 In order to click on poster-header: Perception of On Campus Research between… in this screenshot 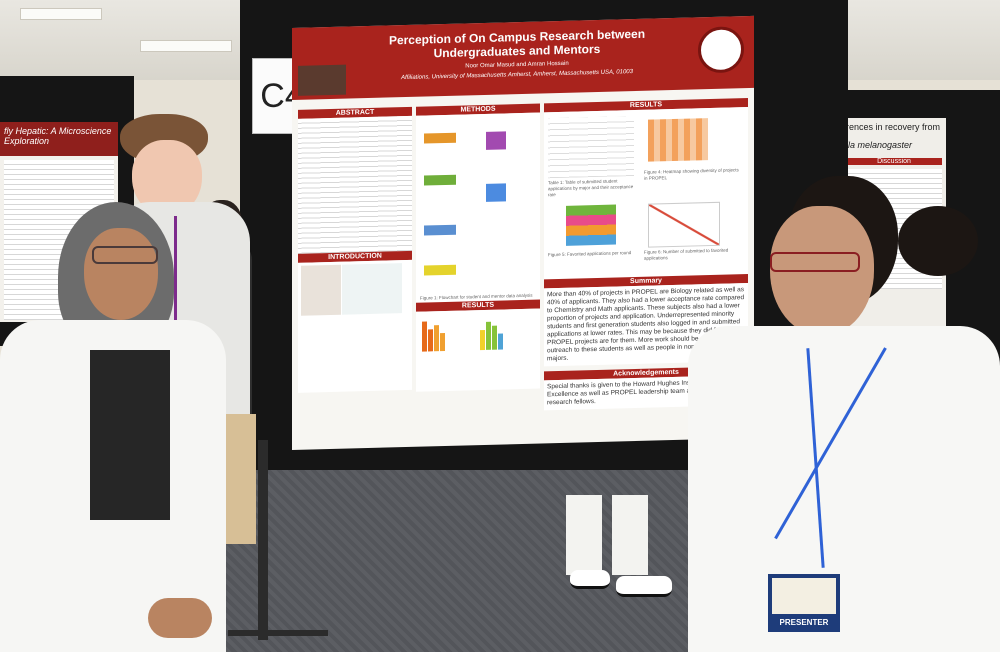, I will do `click(523, 57)`.